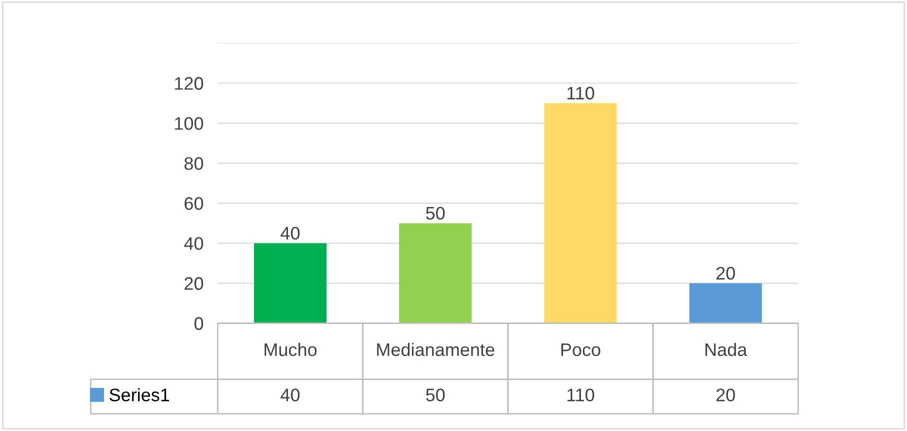 Image resolution: width=907 pixels, height=431 pixels. What do you see at coordinates (290, 233) in the screenshot?
I see `data-label: 40` at bounding box center [290, 233].